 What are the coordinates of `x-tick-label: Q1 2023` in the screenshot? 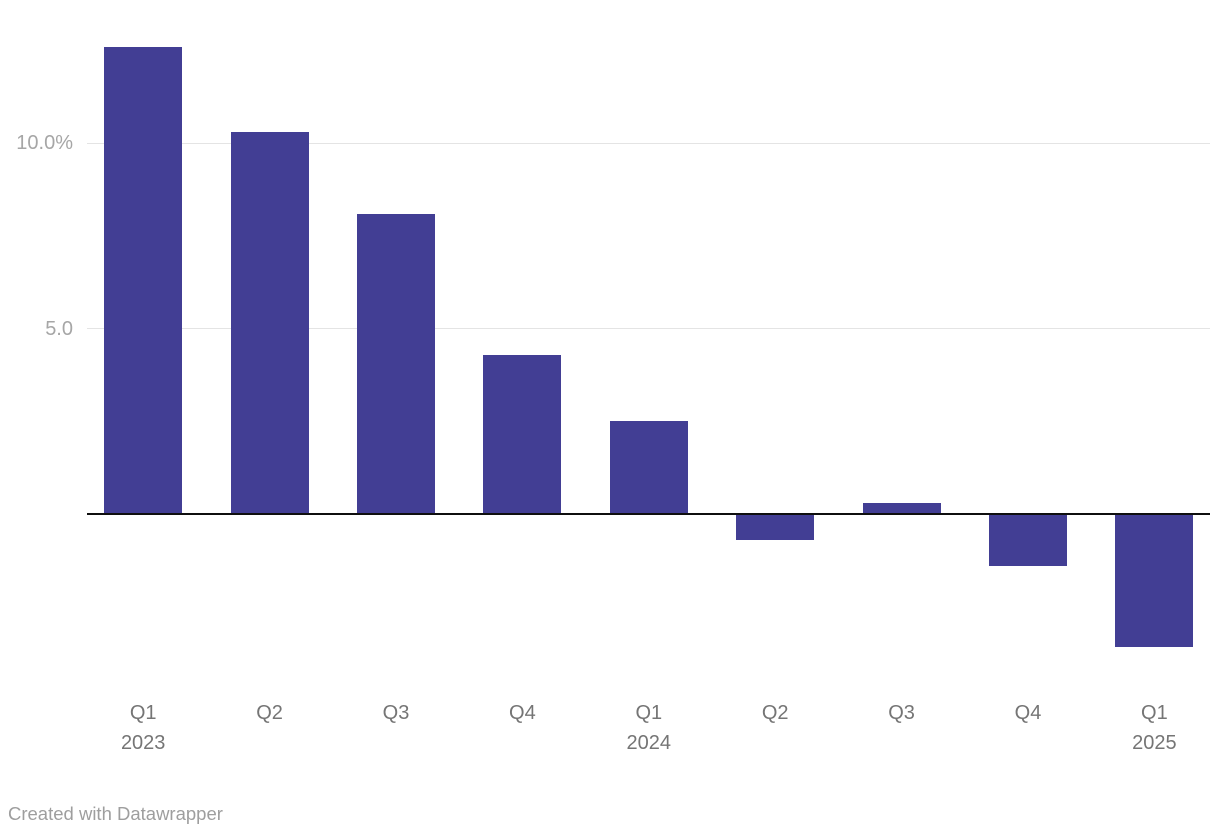 It's located at (143, 728).